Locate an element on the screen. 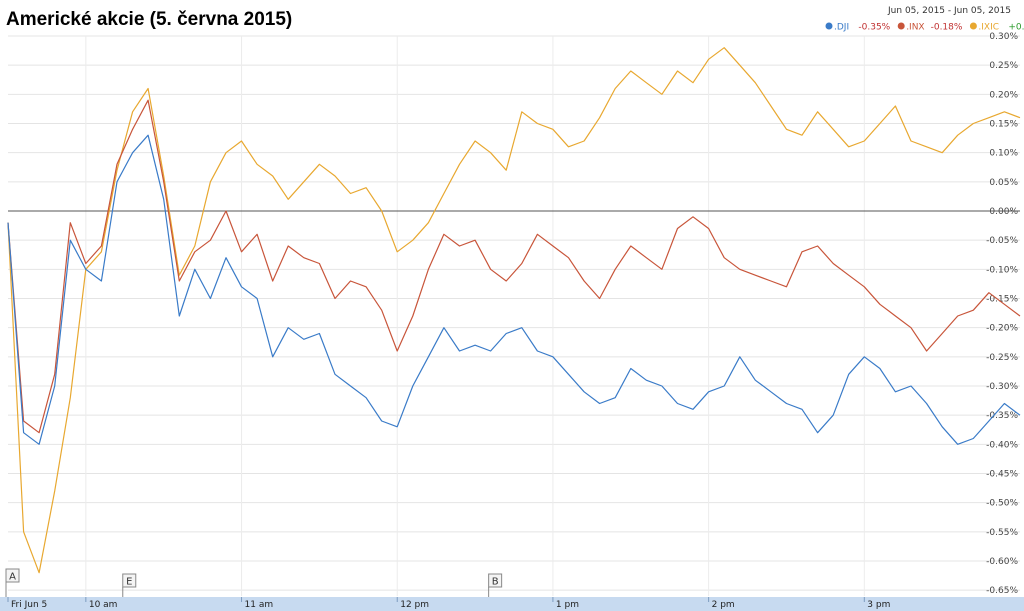 This screenshot has width=1024, height=611. y-tick-label: -0.50% is located at coordinates (1002, 504).